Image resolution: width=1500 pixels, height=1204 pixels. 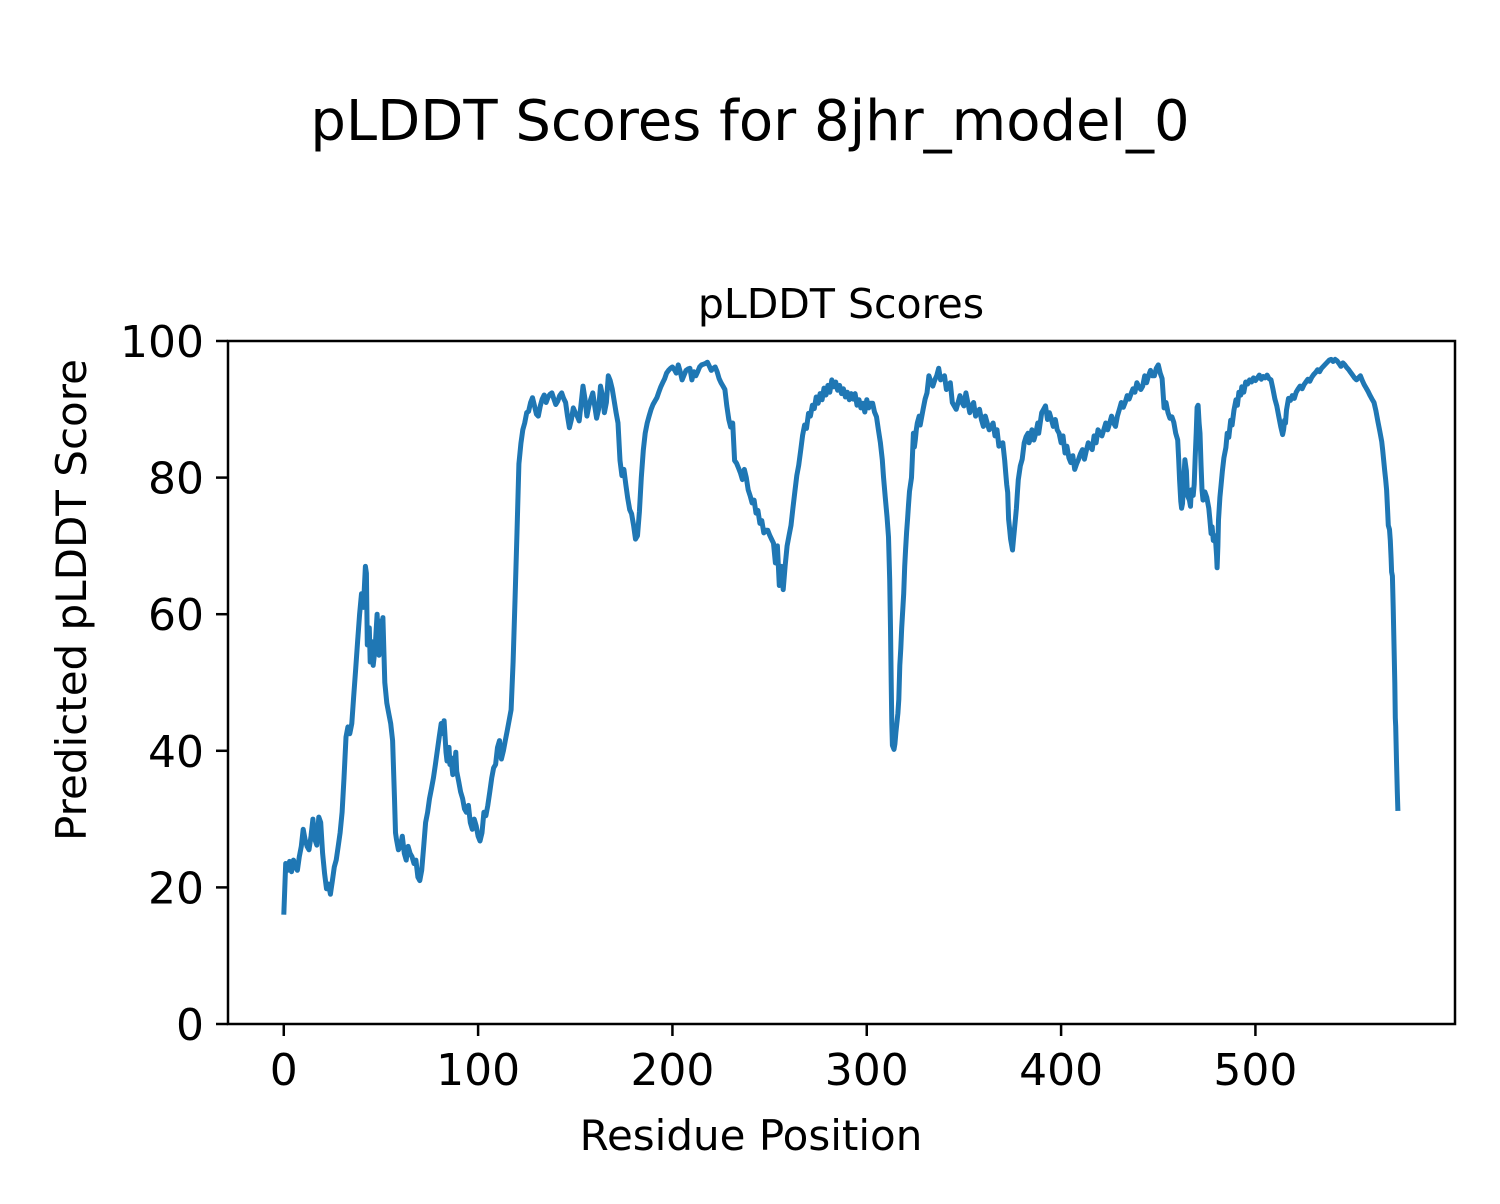 I want to click on y-tick-label: 40, so click(x=176, y=752).